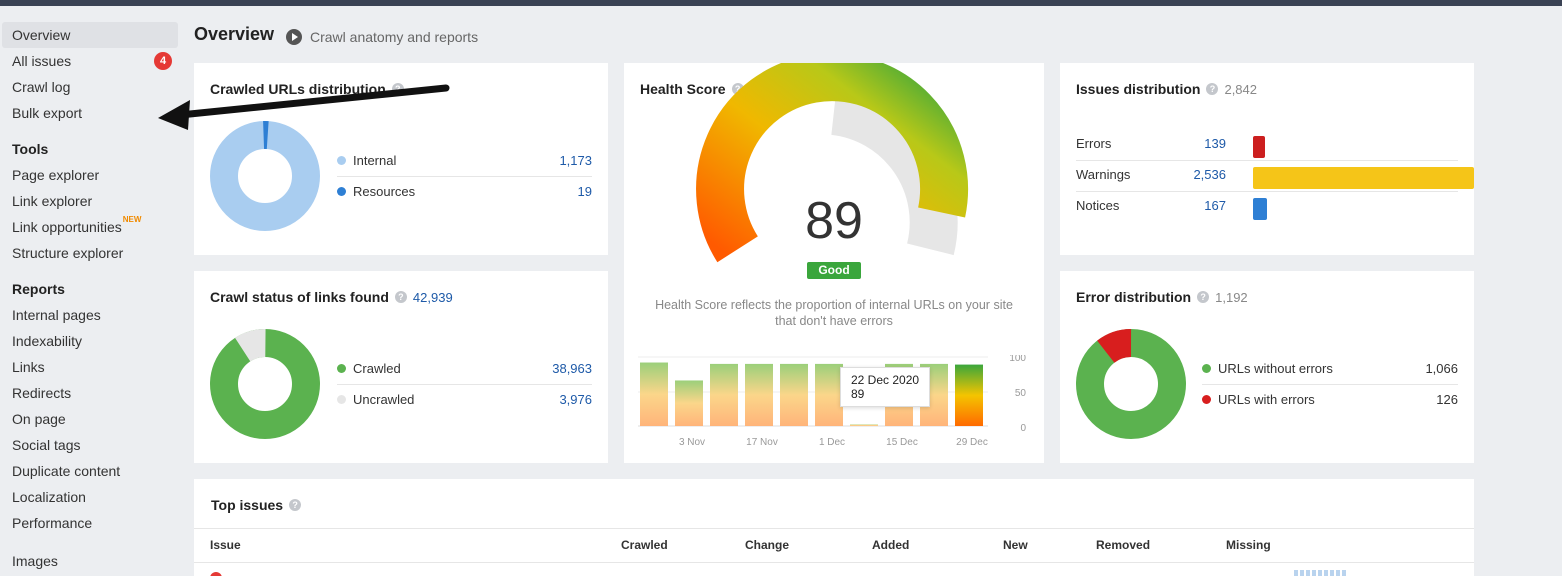  Describe the element at coordinates (572, 368) in the screenshot. I see `legend-value: 38,963` at that location.